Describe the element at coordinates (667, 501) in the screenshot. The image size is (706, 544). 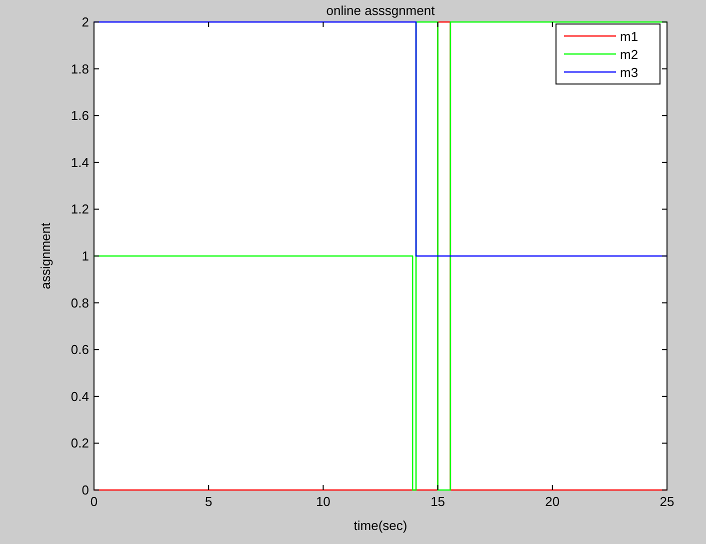
I see `x-tick-label: 25` at that location.